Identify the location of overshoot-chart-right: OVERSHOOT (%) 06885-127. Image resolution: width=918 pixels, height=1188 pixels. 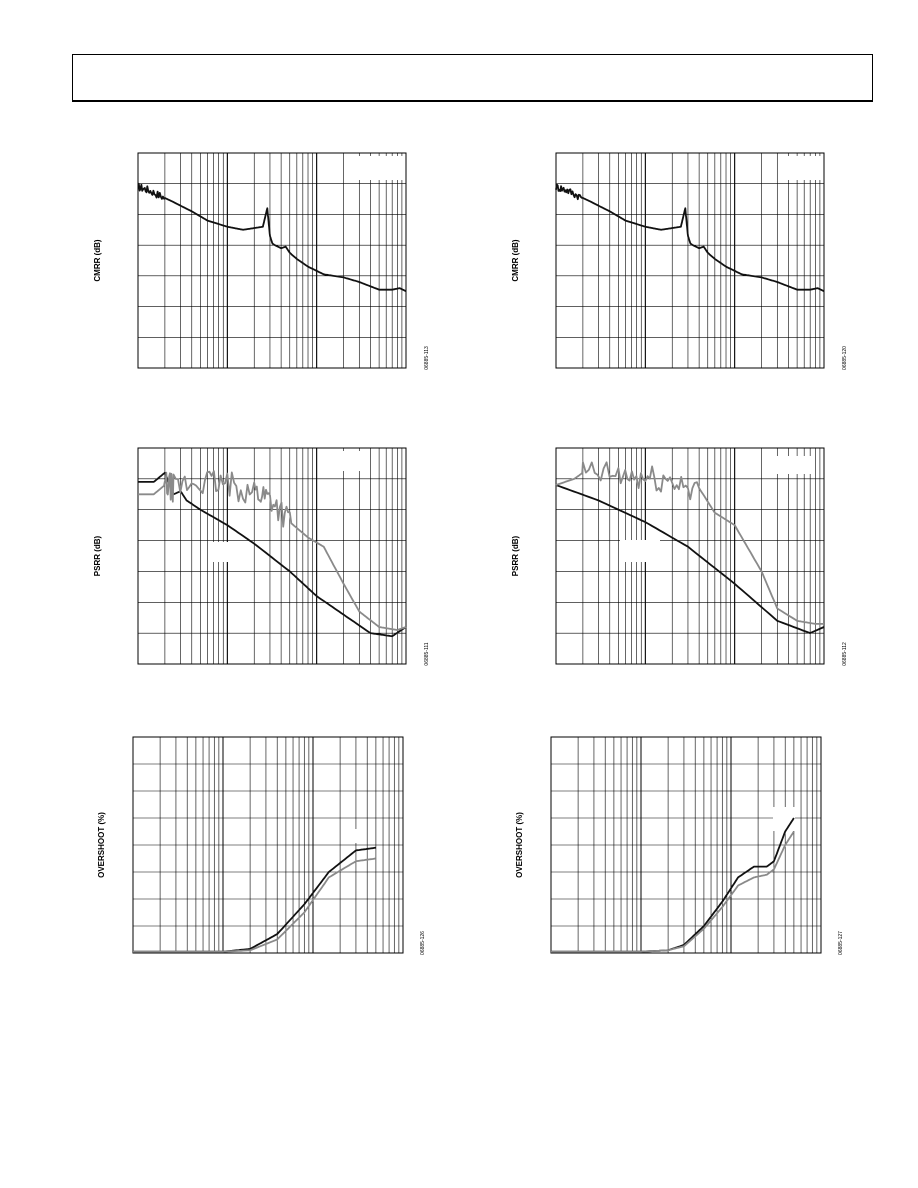
(686, 864).